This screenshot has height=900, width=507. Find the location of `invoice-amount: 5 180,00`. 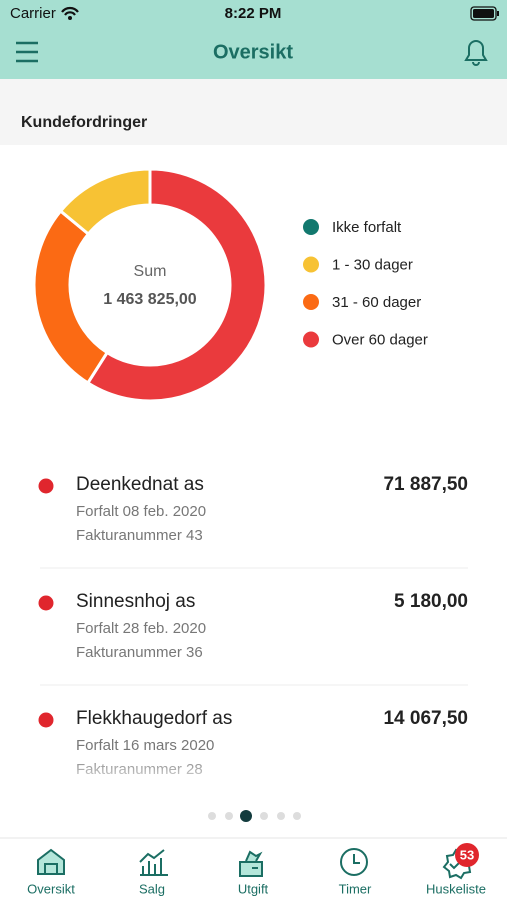

invoice-amount: 5 180,00 is located at coordinates (431, 601).